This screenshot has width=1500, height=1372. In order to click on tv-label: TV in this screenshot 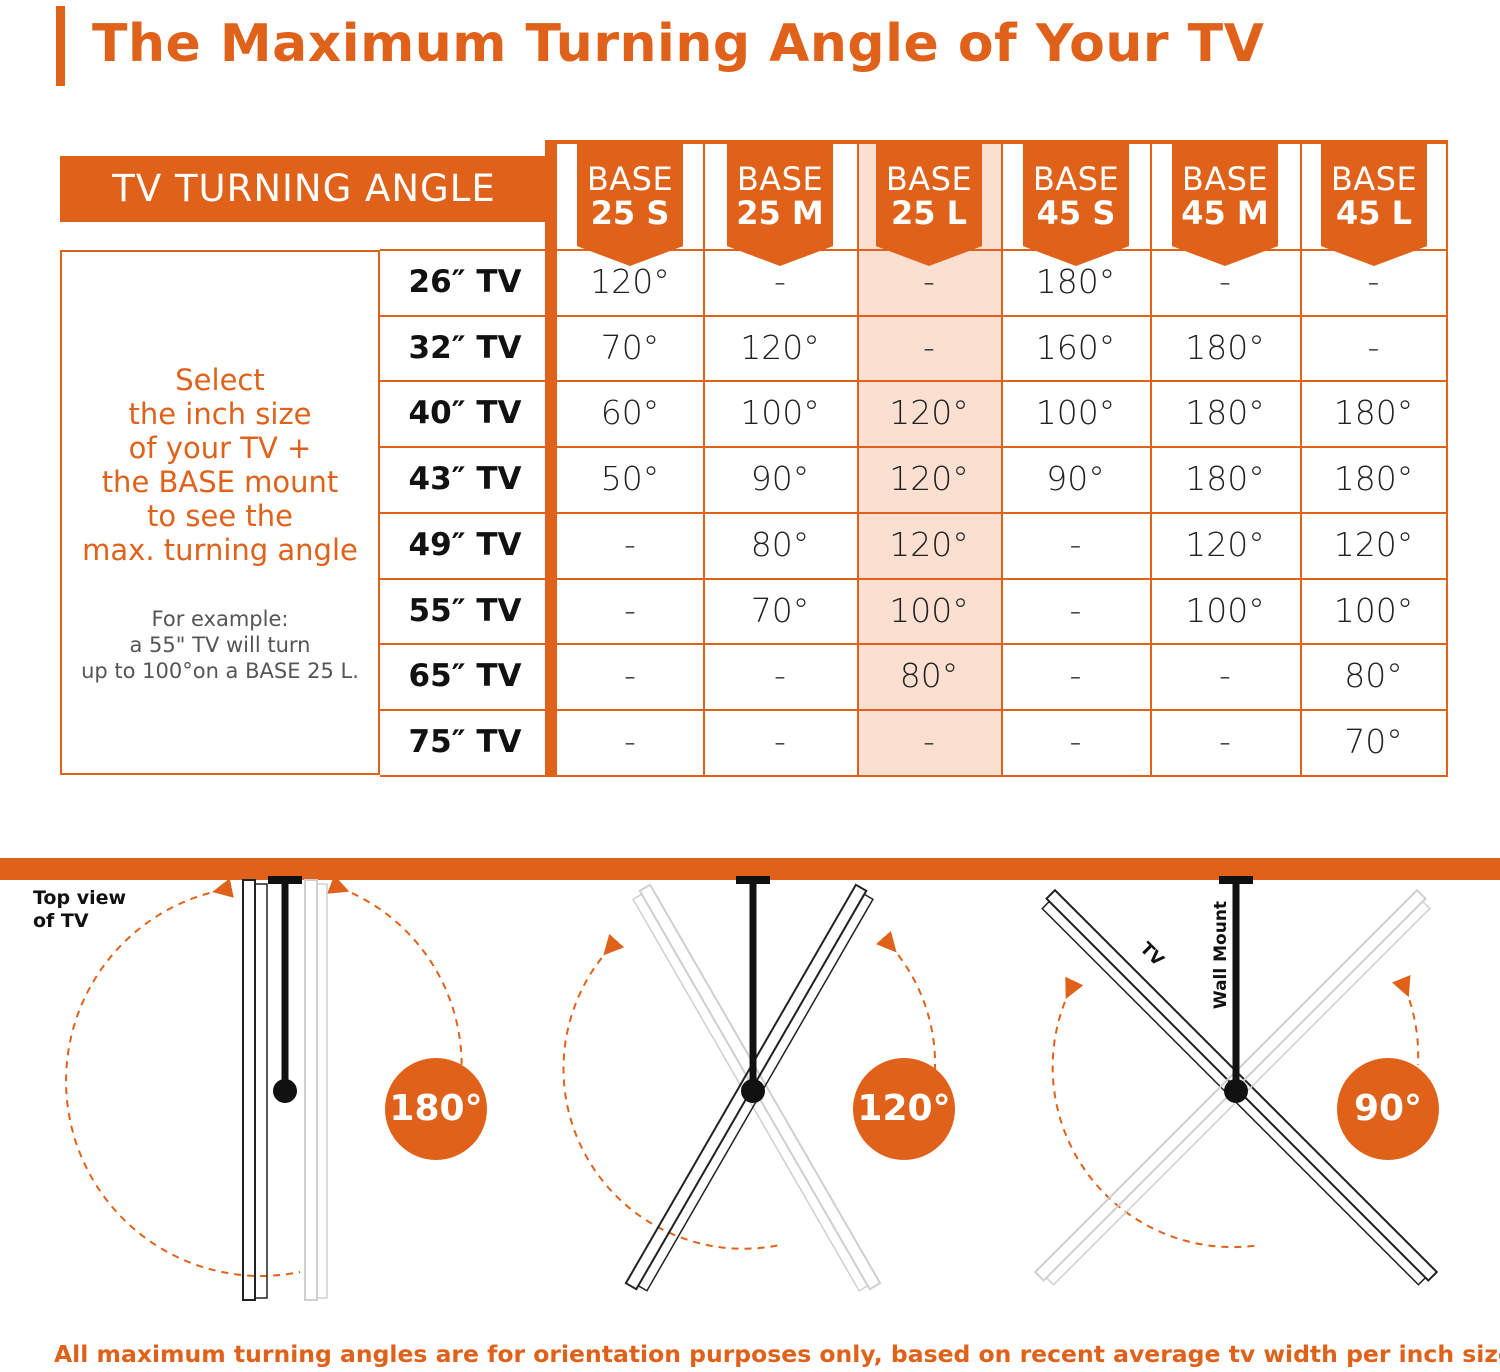, I will do `click(1152, 955)`.